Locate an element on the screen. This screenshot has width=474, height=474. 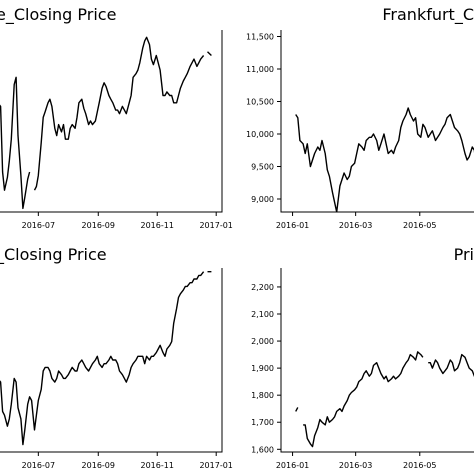
y-tick-label: 9,500 is located at coordinates (262, 167).